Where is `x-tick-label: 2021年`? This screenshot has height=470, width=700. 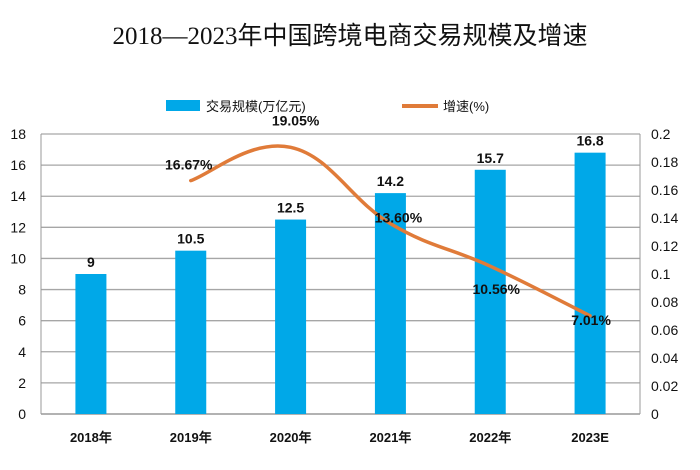
x-tick-label: 2021年 is located at coordinates (390, 437).